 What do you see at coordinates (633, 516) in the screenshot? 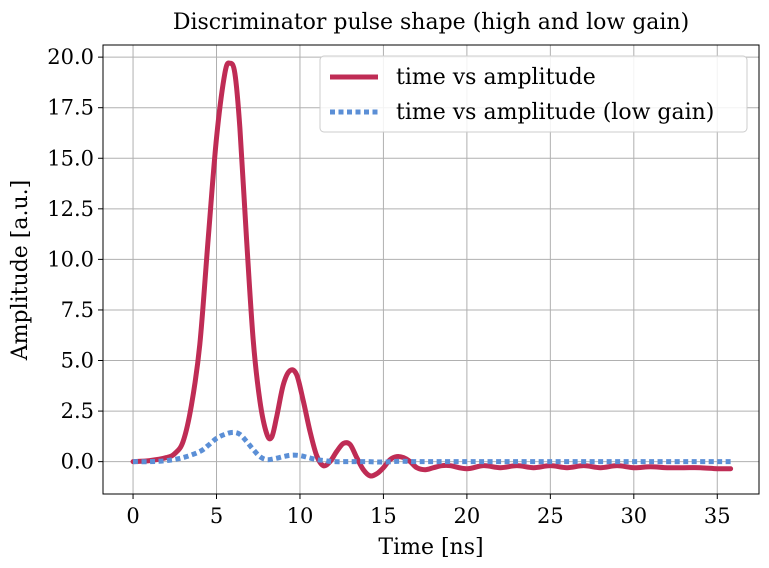
I see `x-tick-label: 30` at bounding box center [633, 516].